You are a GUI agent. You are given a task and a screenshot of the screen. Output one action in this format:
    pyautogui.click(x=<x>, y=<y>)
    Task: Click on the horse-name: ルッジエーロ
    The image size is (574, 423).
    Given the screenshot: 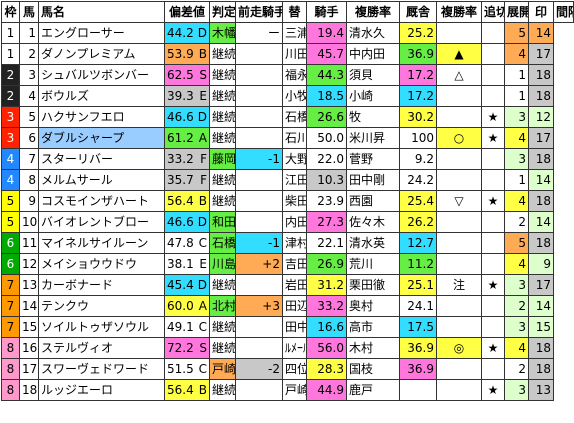 What is the action you would take?
    pyautogui.click(x=101, y=390)
    